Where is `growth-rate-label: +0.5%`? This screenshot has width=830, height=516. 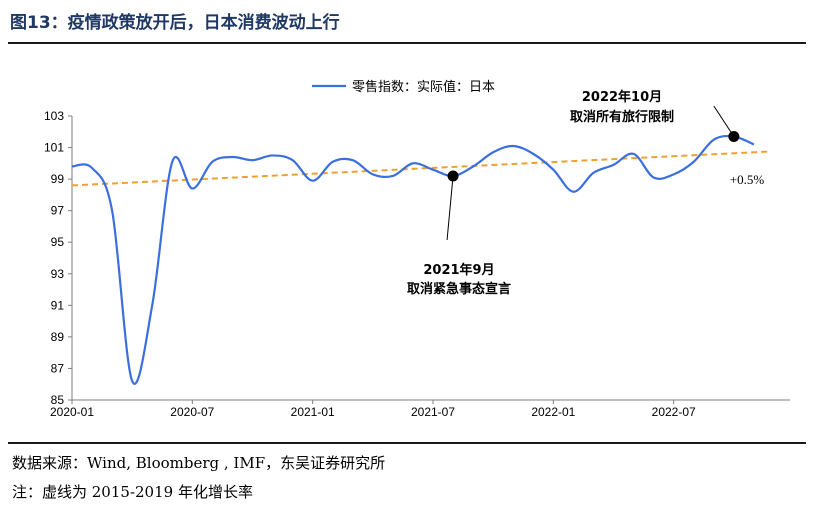 growth-rate-label: +0.5% is located at coordinates (747, 179).